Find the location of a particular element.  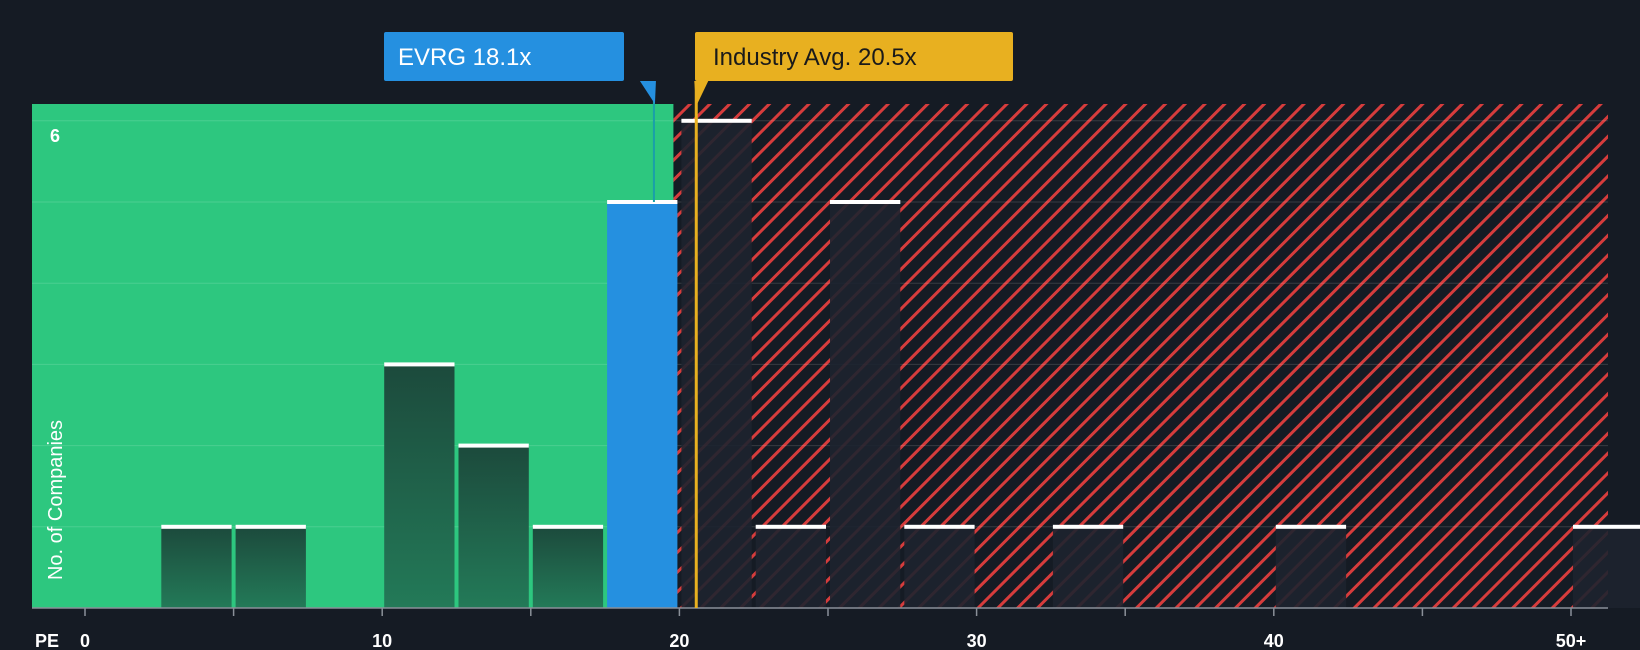

industry-avg-callout is located at coordinates (854, 56).